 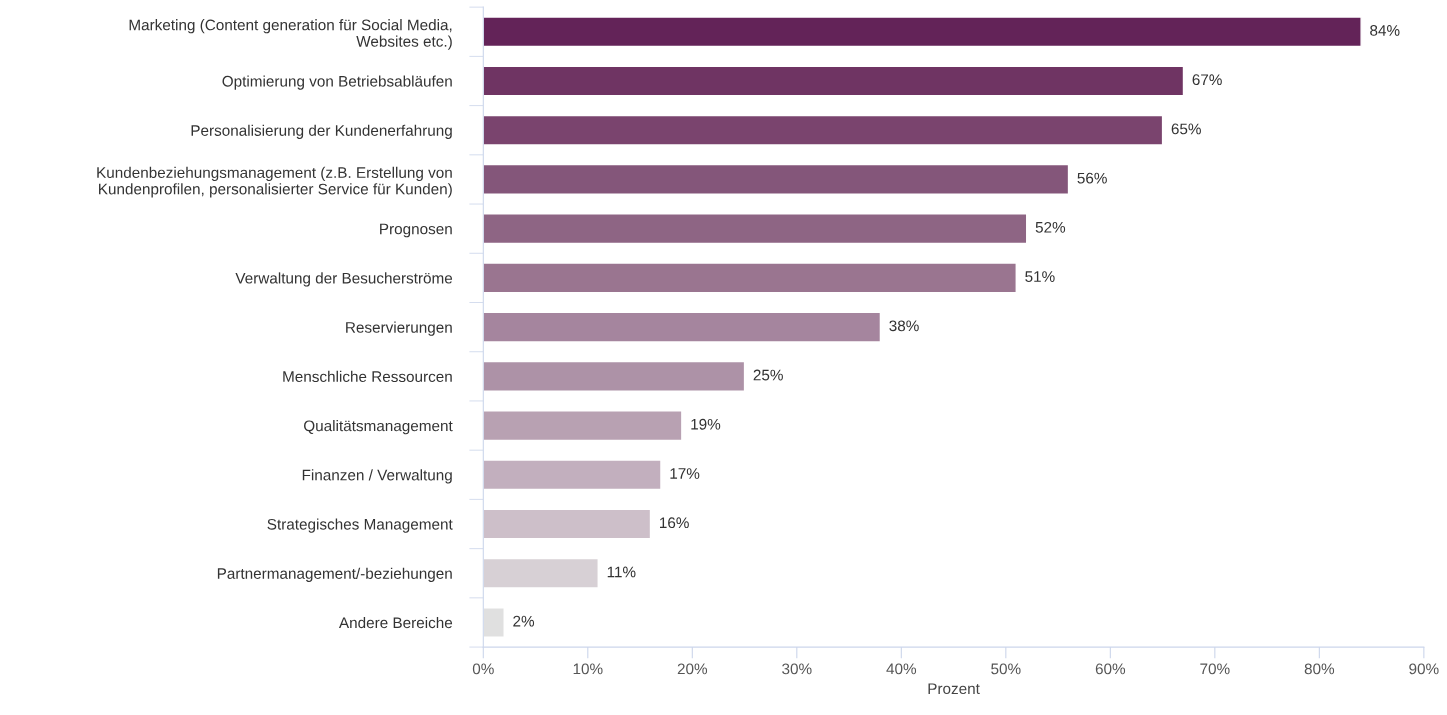 What do you see at coordinates (1215, 669) in the screenshot?
I see `x-tick-label: 70%` at bounding box center [1215, 669].